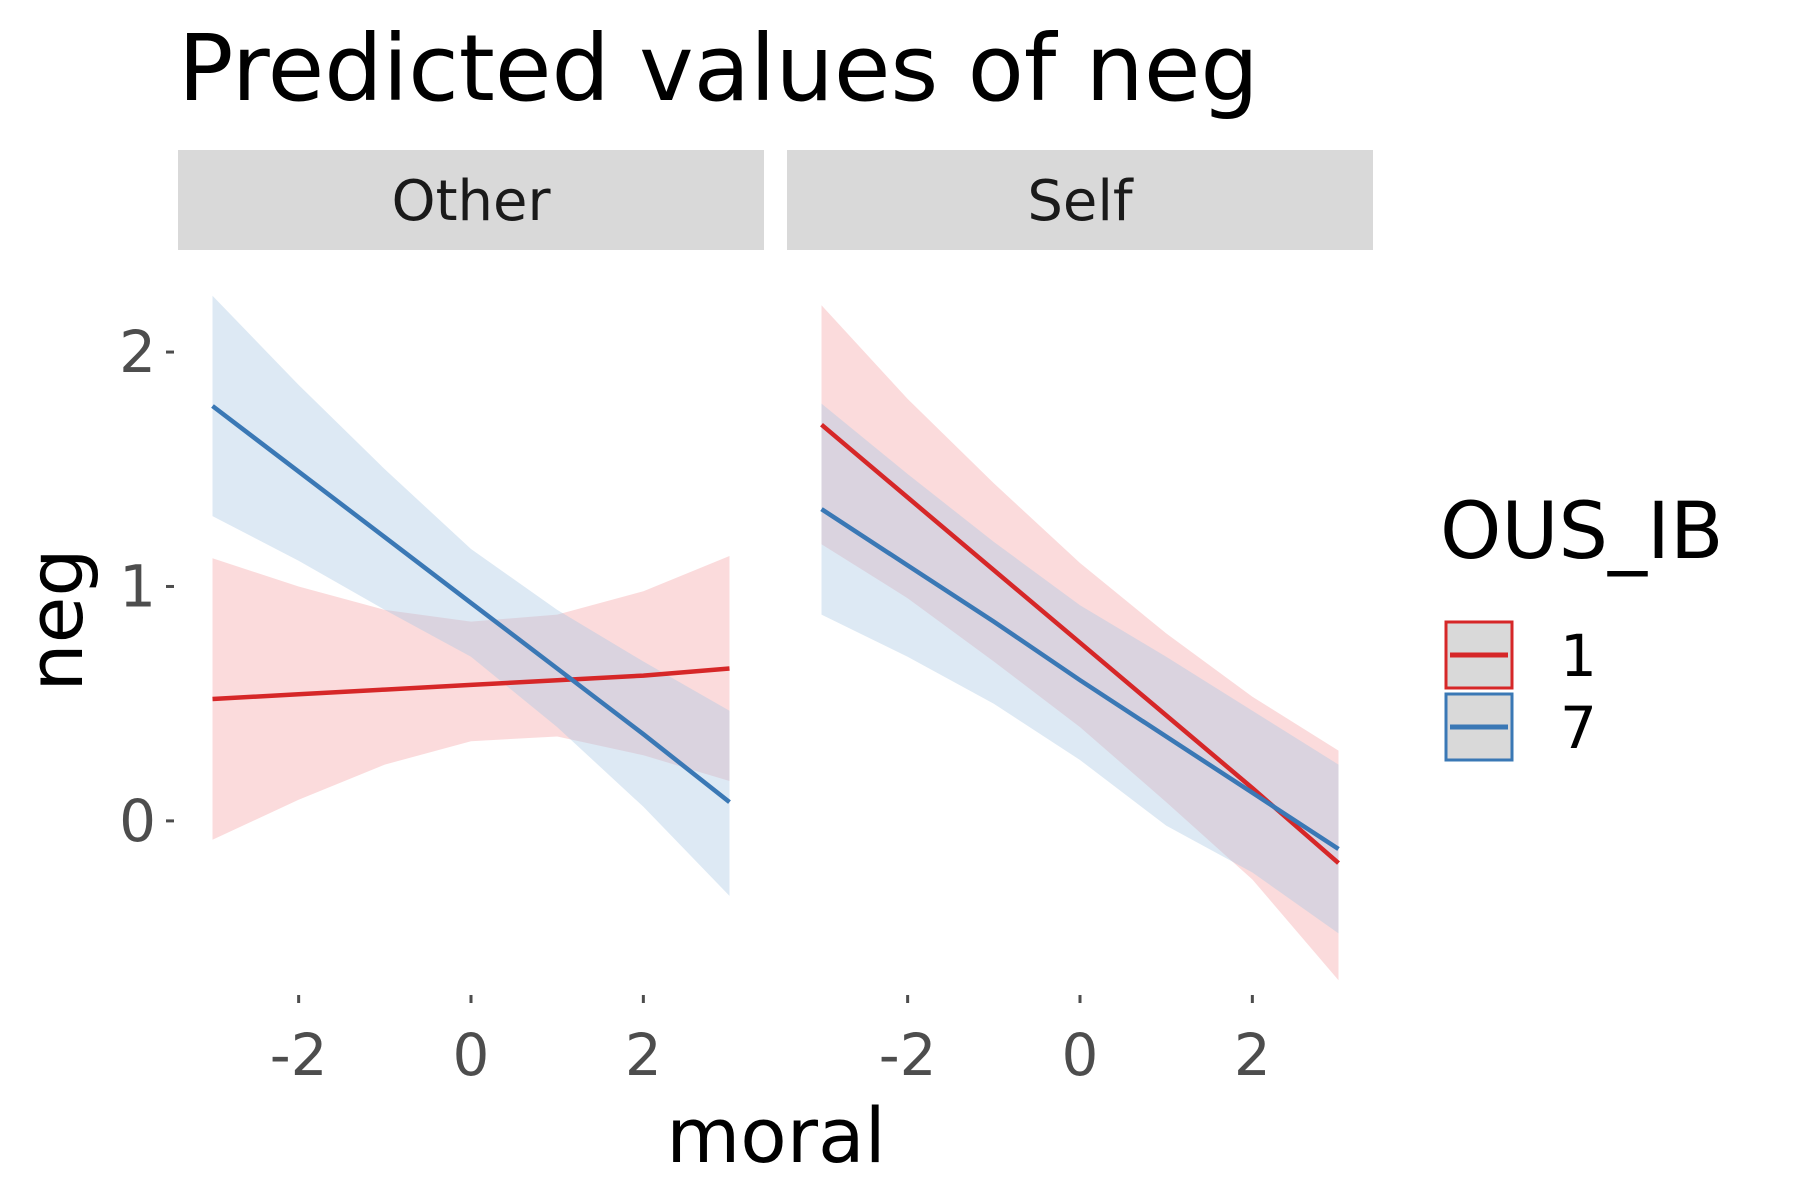 Image resolution: width=1800 pixels, height=1200 pixels. Describe the element at coordinates (1578, 728) in the screenshot. I see `legend-label: 7` at that location.